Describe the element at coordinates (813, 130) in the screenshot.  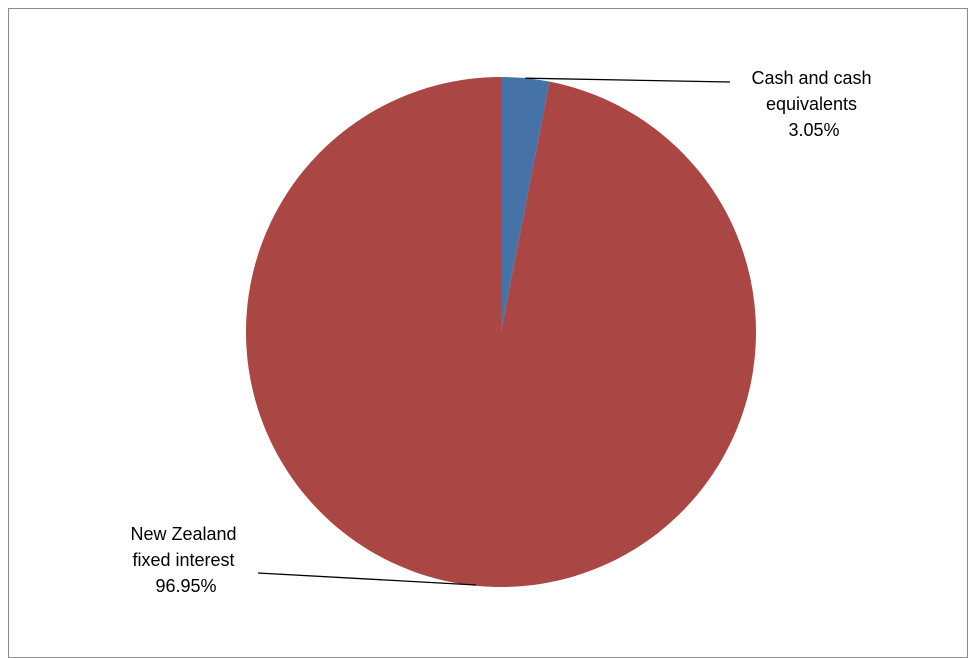
I see `label-cash-percent: 3.05%` at that location.